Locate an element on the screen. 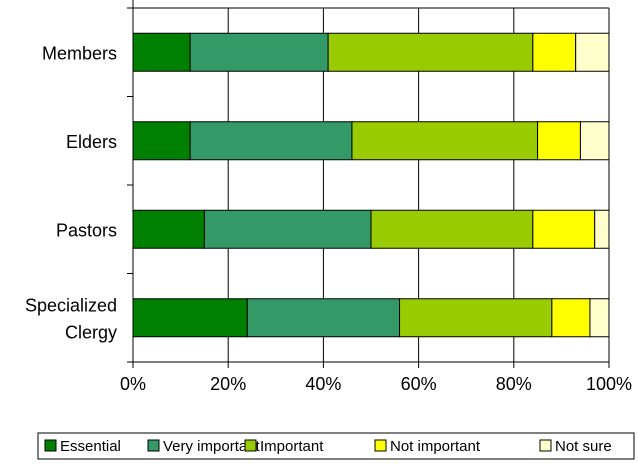 This screenshot has height=470, width=638. category-label: Clergy is located at coordinates (91, 332).